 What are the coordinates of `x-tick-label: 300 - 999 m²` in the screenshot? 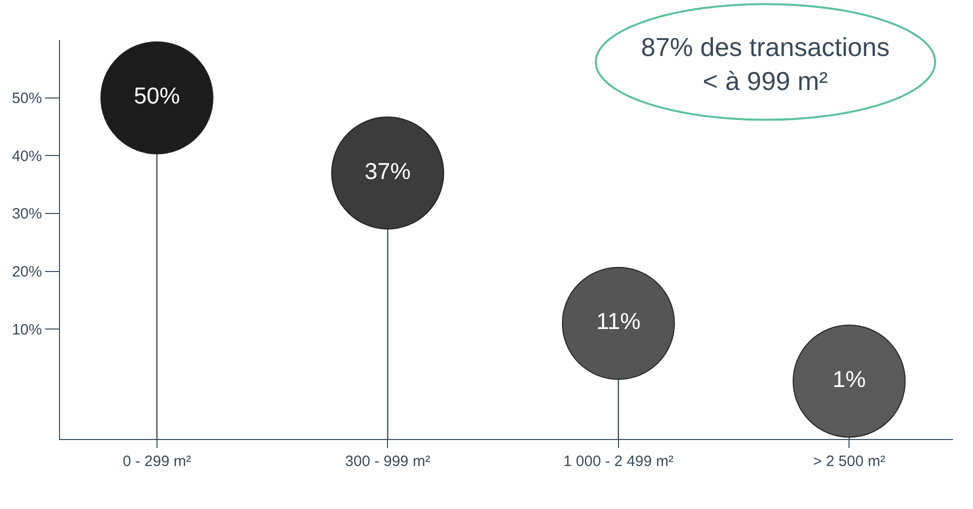 It's located at (387, 461).